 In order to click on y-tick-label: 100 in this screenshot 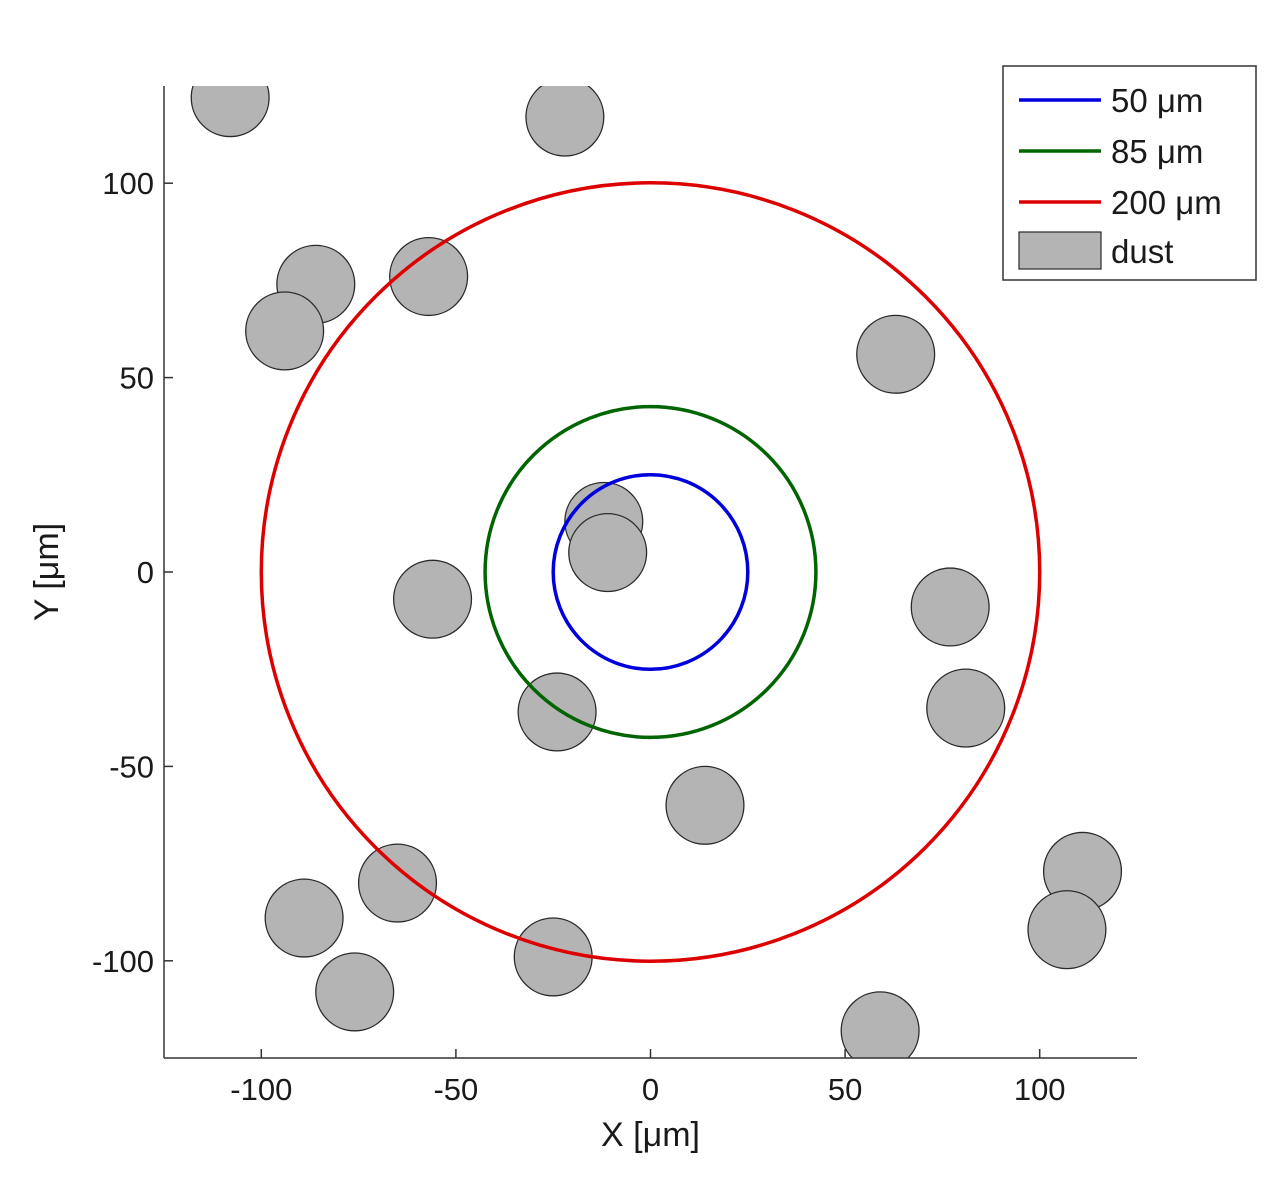, I will do `click(128, 183)`.